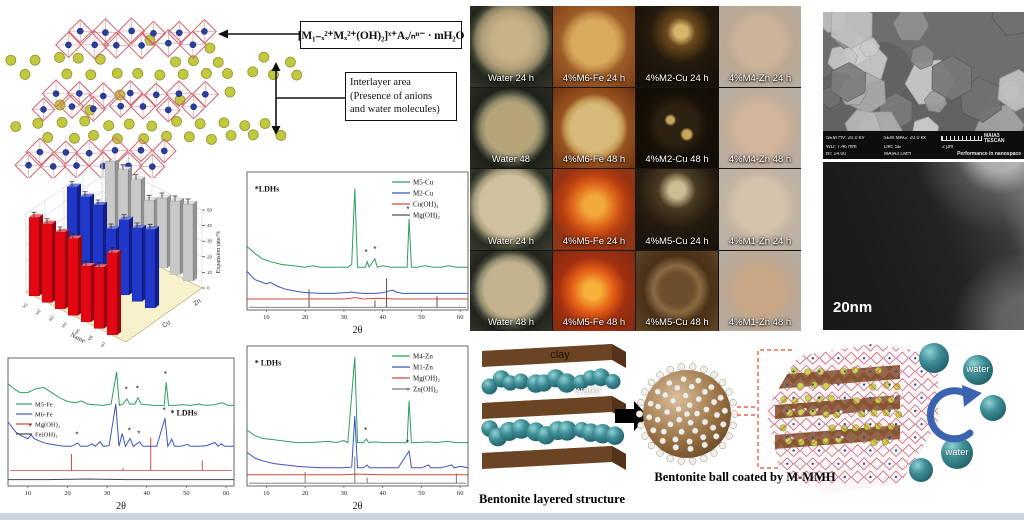 Image resolution: width=1024 pixels, height=520 pixels. I want to click on xrd-curve-M5-Fe, so click(120, 389).